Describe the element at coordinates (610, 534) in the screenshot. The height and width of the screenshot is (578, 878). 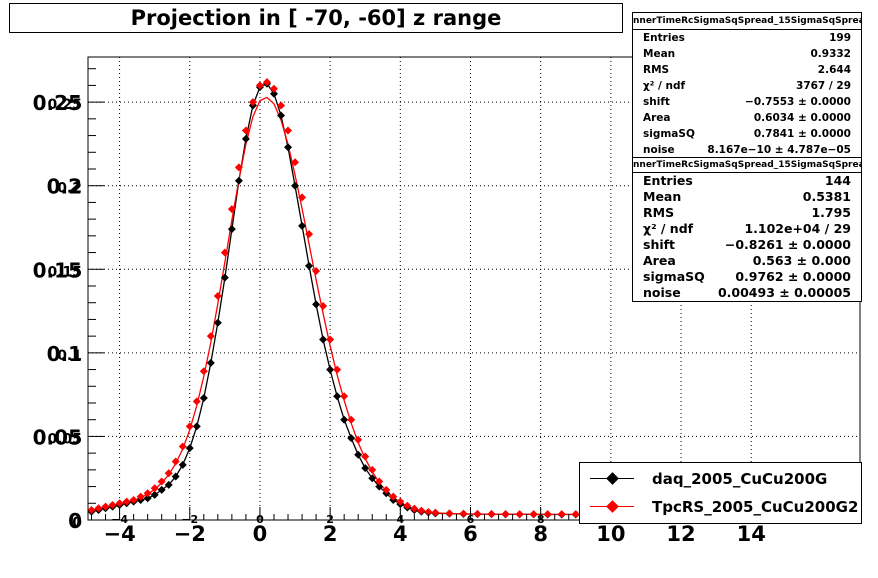
I see `x-tick-label: 10` at that location.